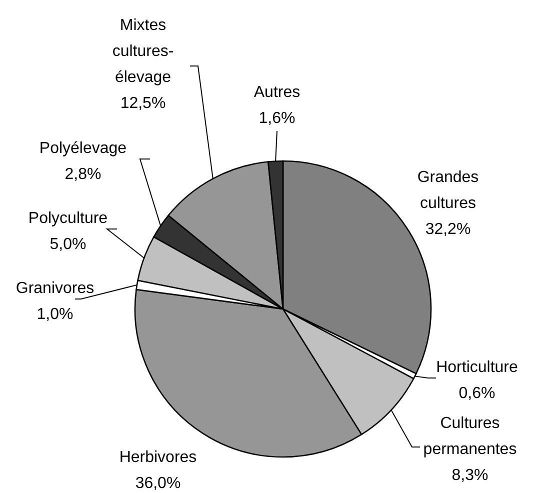 The image size is (539, 493). What do you see at coordinates (448, 190) in the screenshot?
I see `slice-label: Grandes cultures` at bounding box center [448, 190].